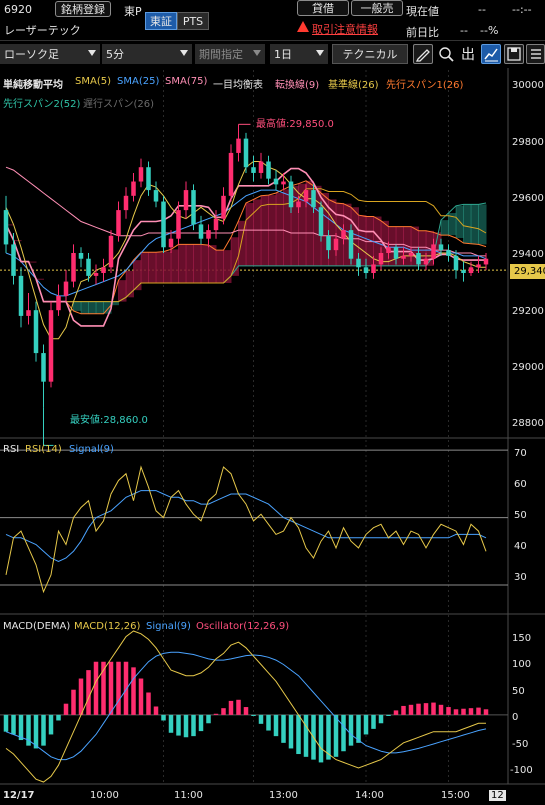 This screenshot has height=805, width=545. I want to click on warning-link: 取引注意情報, so click(345, 29).